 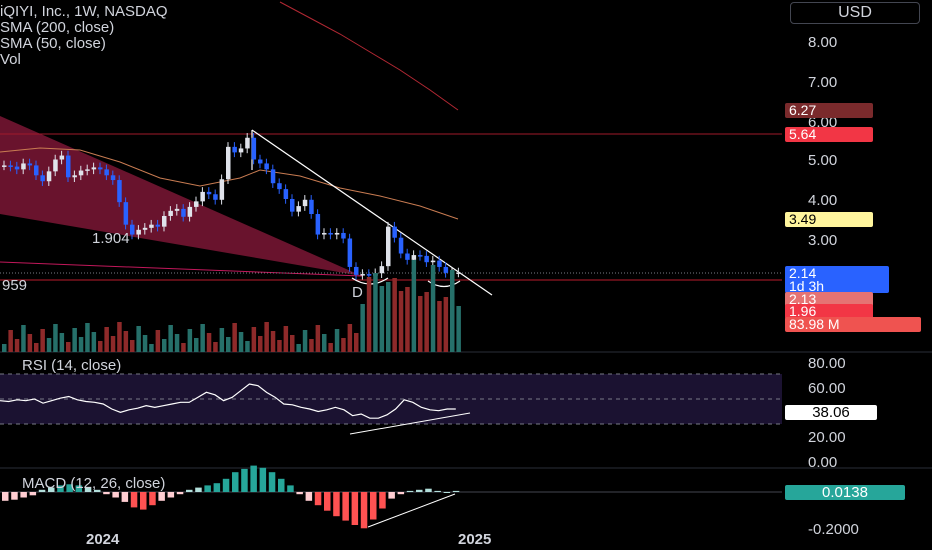 I want to click on legend-sma50: SMA (50, close), so click(x=53, y=43).